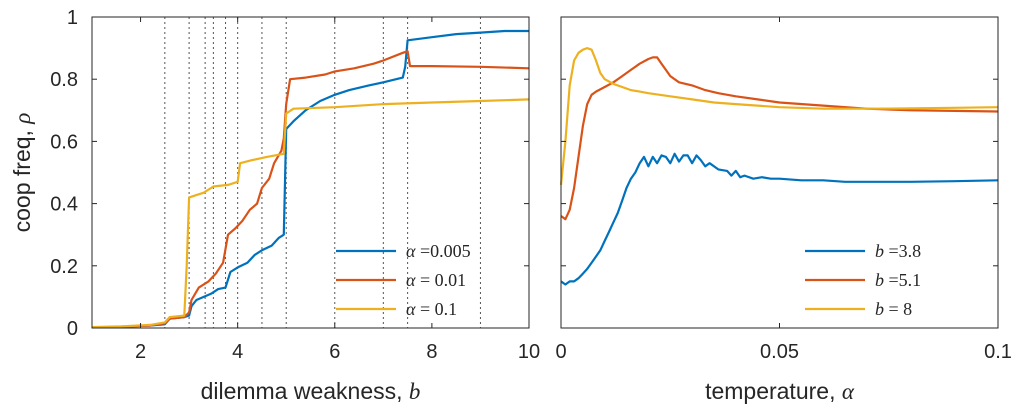 The width and height of the screenshot is (1016, 410). Describe the element at coordinates (396, 309) in the screenshot. I see `legend-item: α = 0.1` at that location.